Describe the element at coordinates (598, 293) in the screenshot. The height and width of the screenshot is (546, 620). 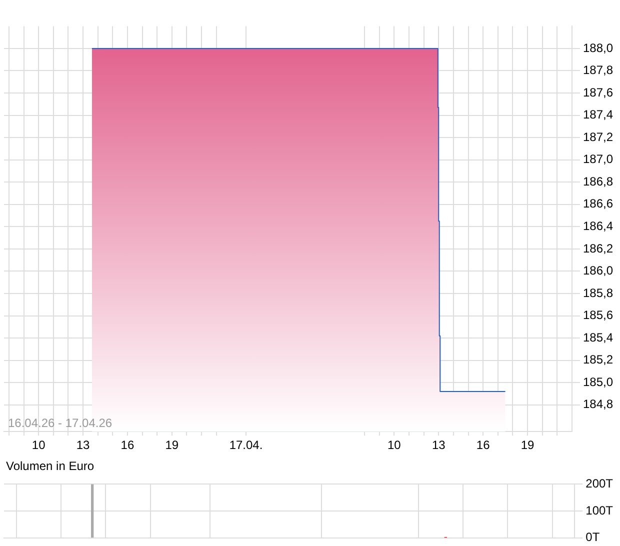
I see `y-tick-label: 185,8` at that location.